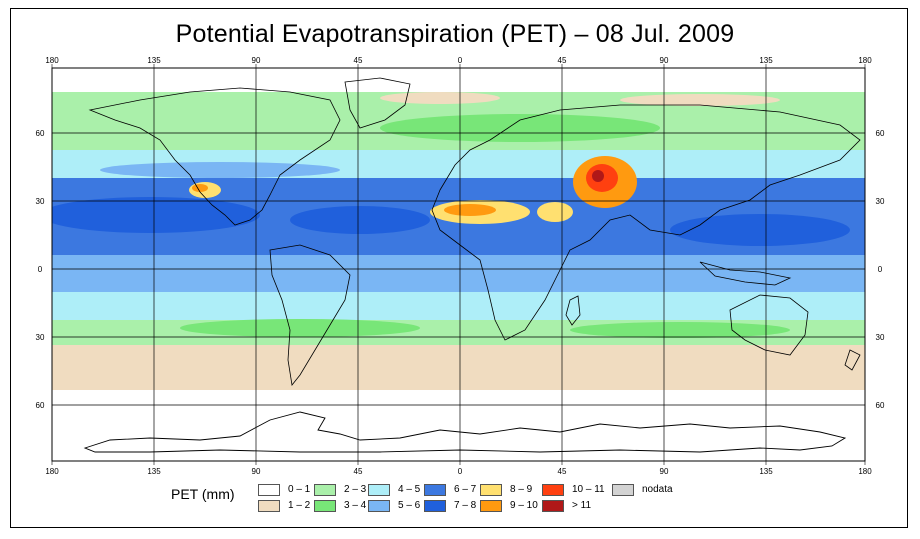 This screenshot has height=539, width=920. I want to click on lat-label-right-3: 30, so click(880, 337).